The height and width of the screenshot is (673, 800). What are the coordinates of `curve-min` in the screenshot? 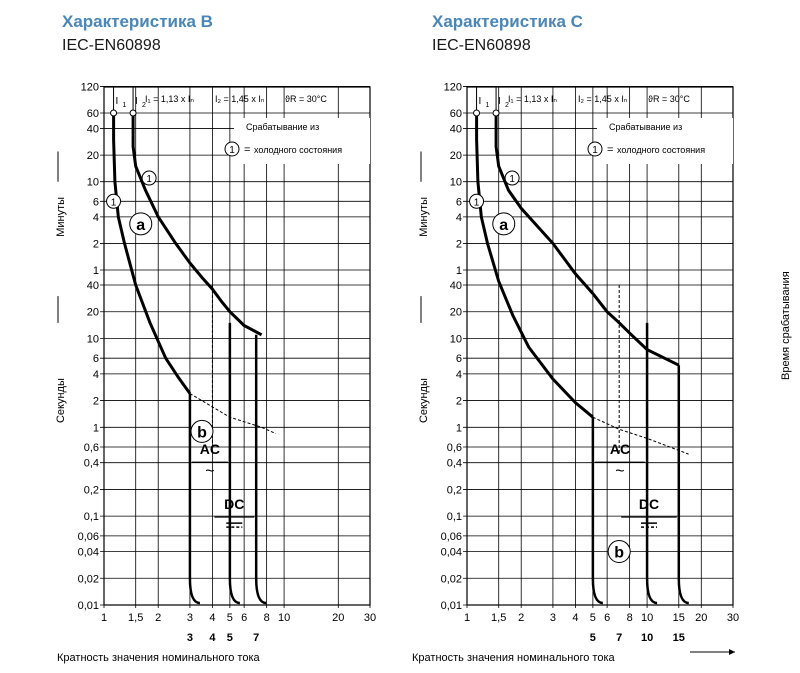 It's located at (534, 266).